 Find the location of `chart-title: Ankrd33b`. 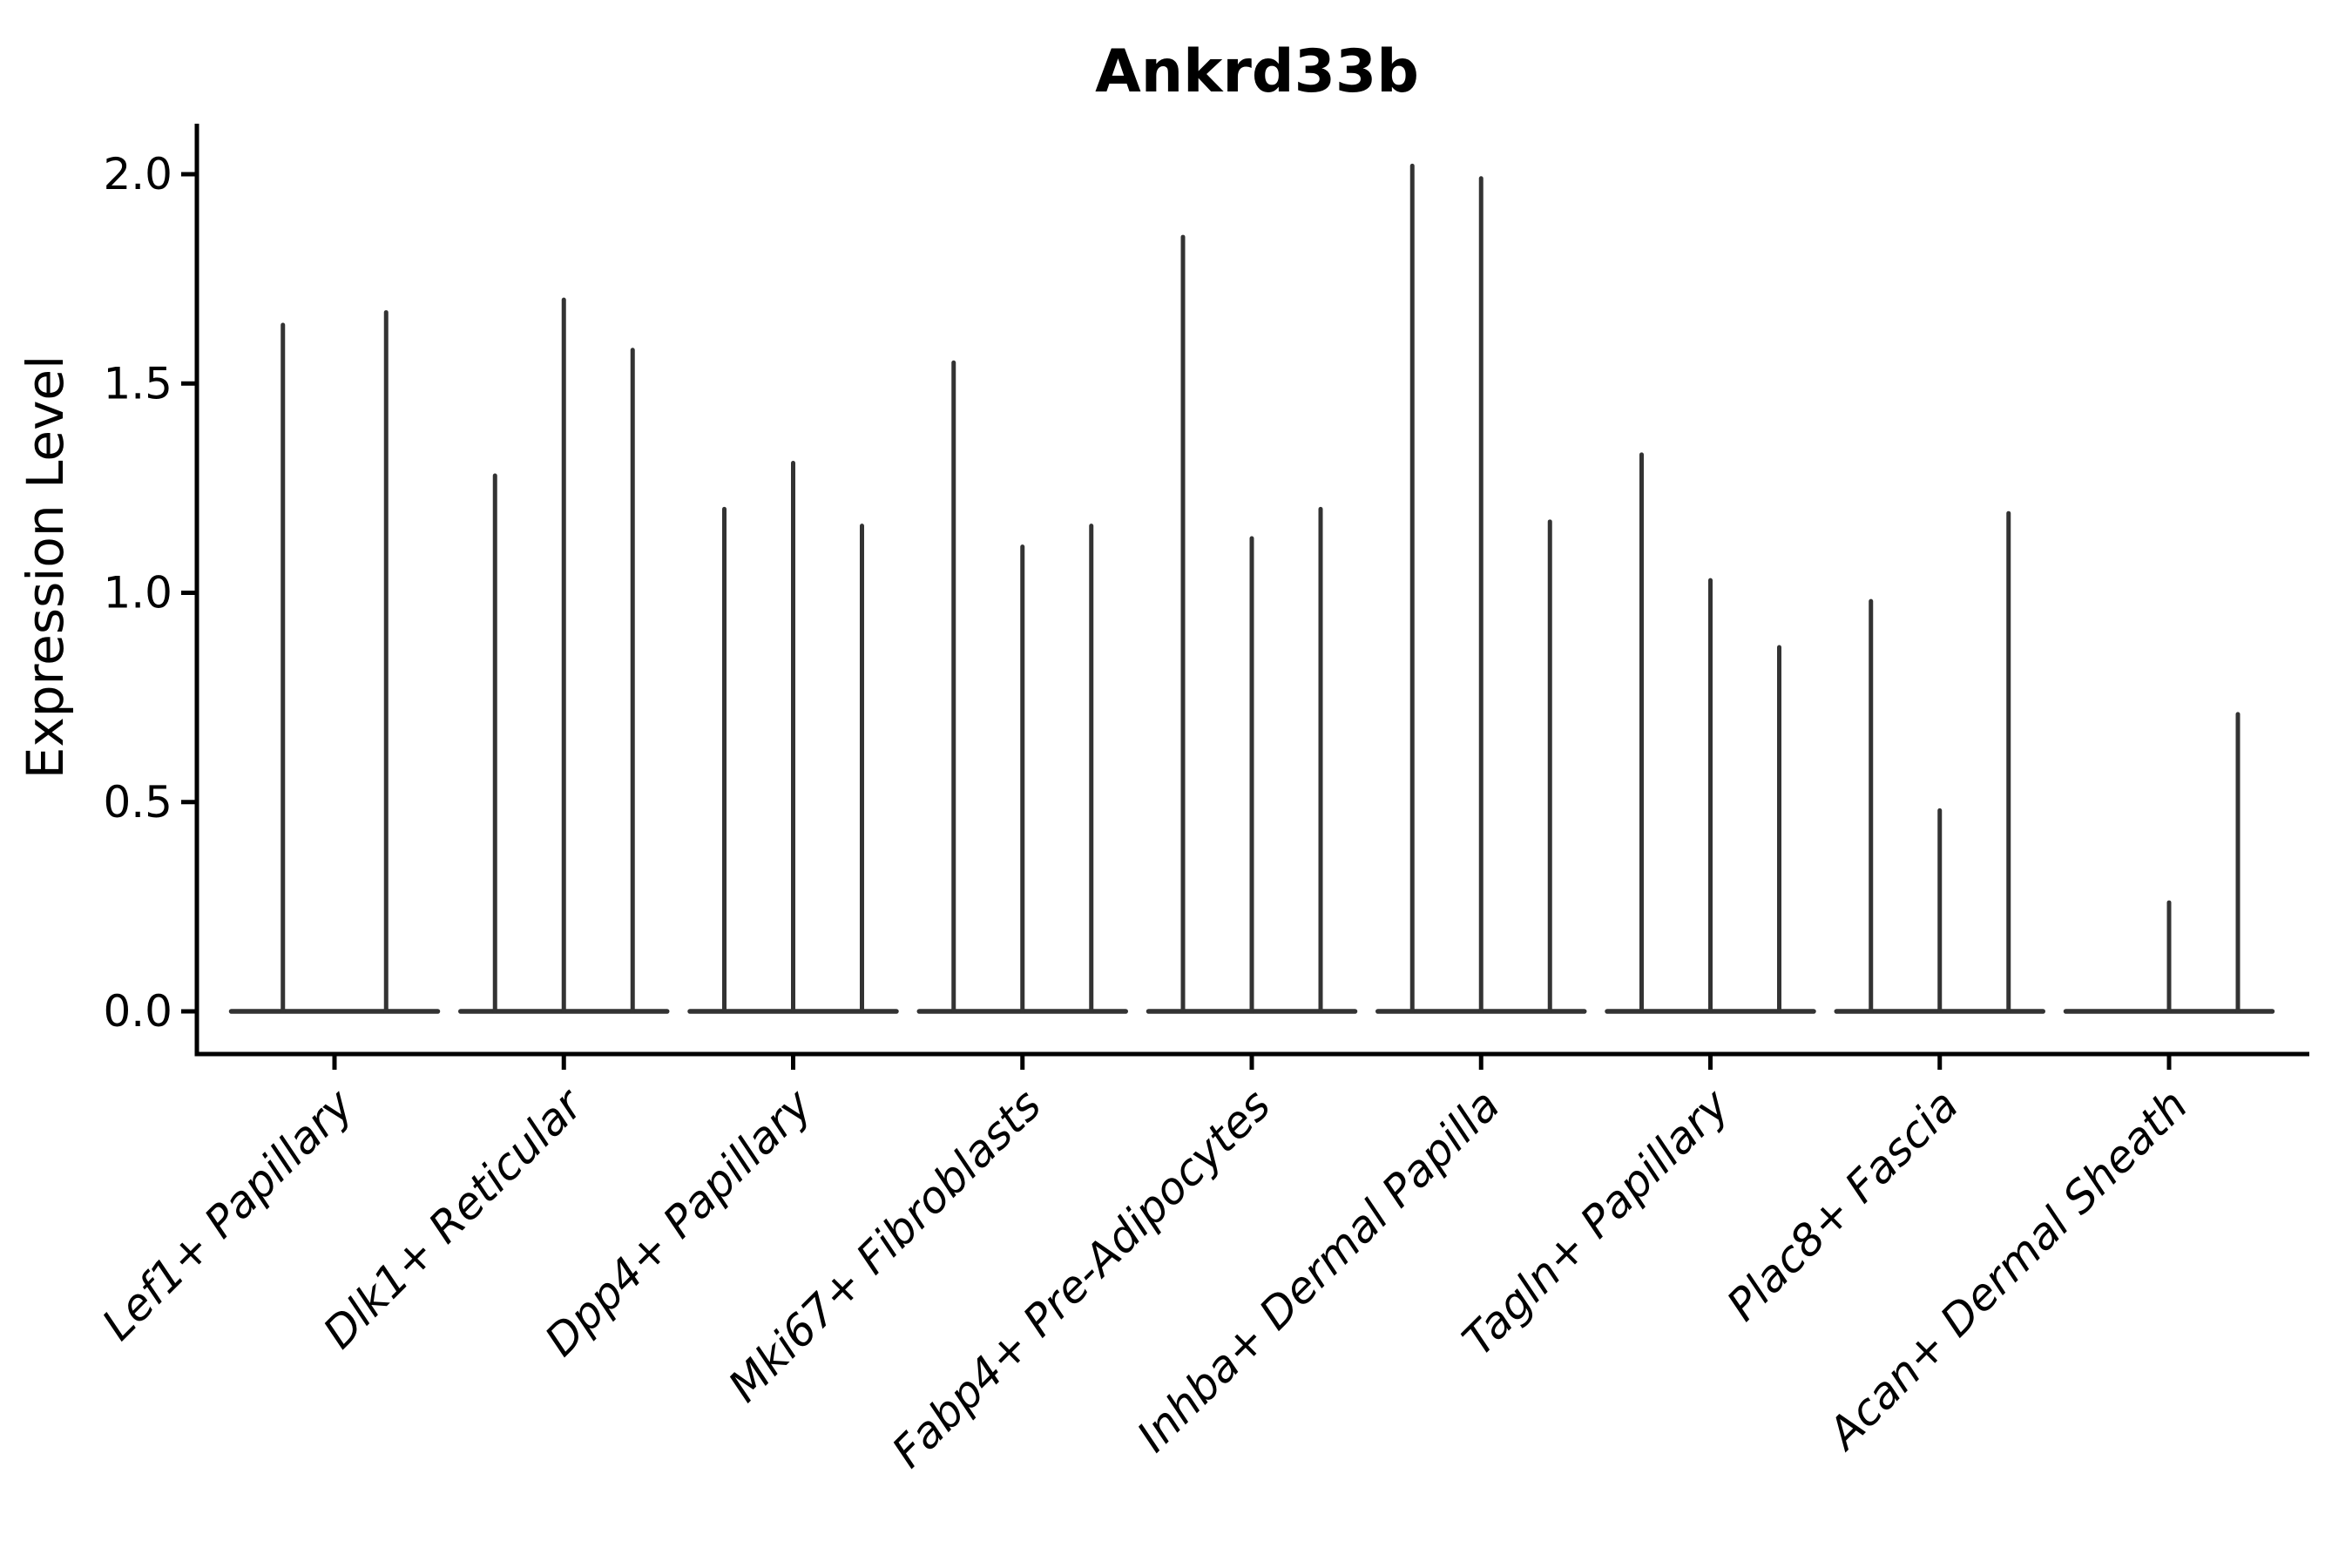

chart-title: Ankrd33b is located at coordinates (1257, 71).